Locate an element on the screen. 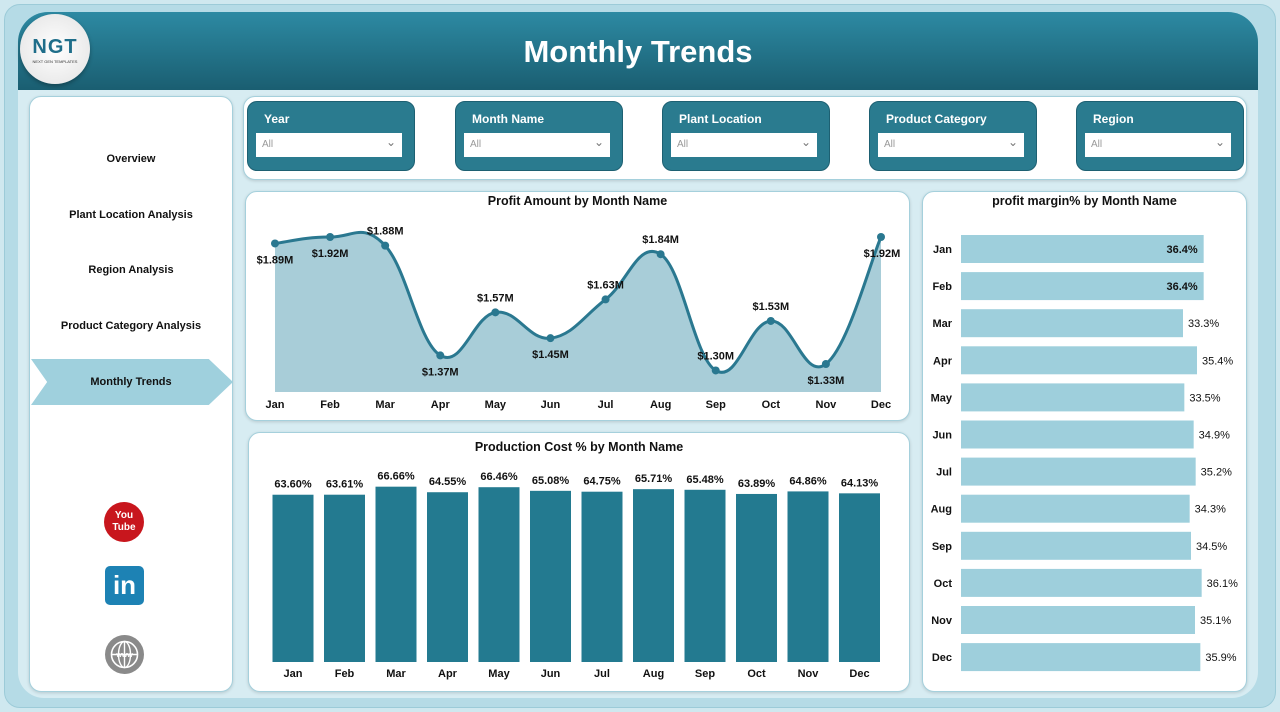 Image resolution: width=1280 pixels, height=712 pixels. linkedin-icon: in is located at coordinates (124, 585).